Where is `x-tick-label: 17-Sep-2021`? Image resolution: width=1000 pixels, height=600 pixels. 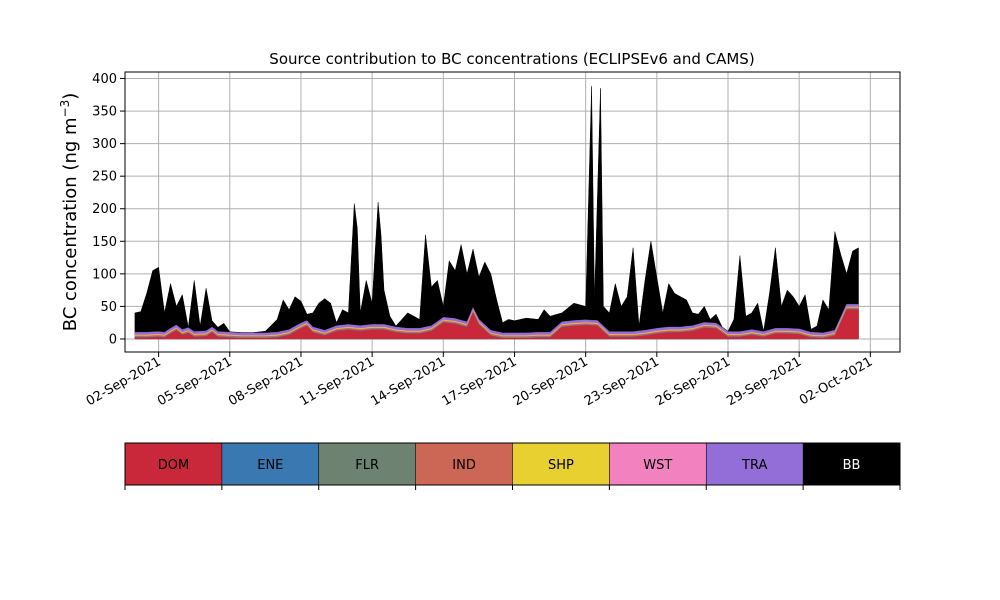
x-tick-label: 17-Sep-2021 is located at coordinates (480, 381).